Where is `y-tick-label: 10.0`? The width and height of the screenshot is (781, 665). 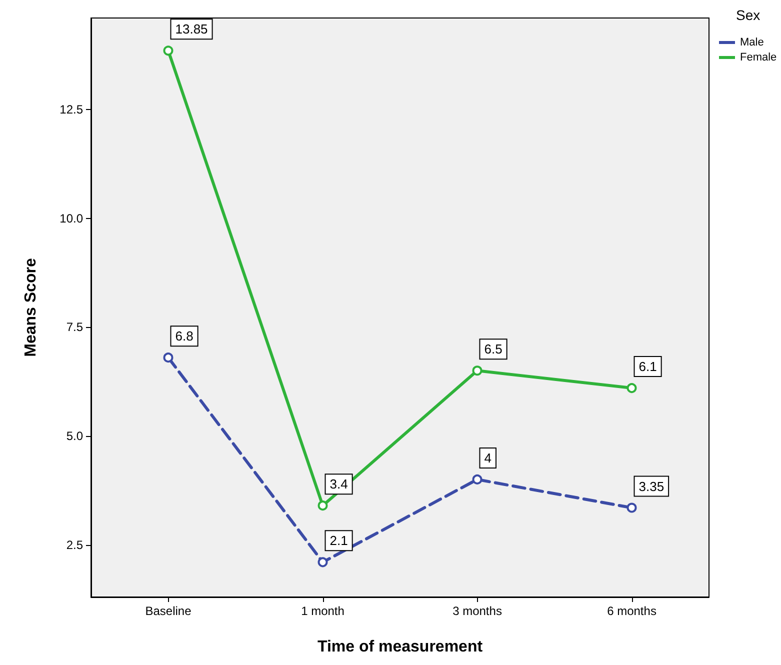 y-tick-label: 10.0 is located at coordinates (72, 218).